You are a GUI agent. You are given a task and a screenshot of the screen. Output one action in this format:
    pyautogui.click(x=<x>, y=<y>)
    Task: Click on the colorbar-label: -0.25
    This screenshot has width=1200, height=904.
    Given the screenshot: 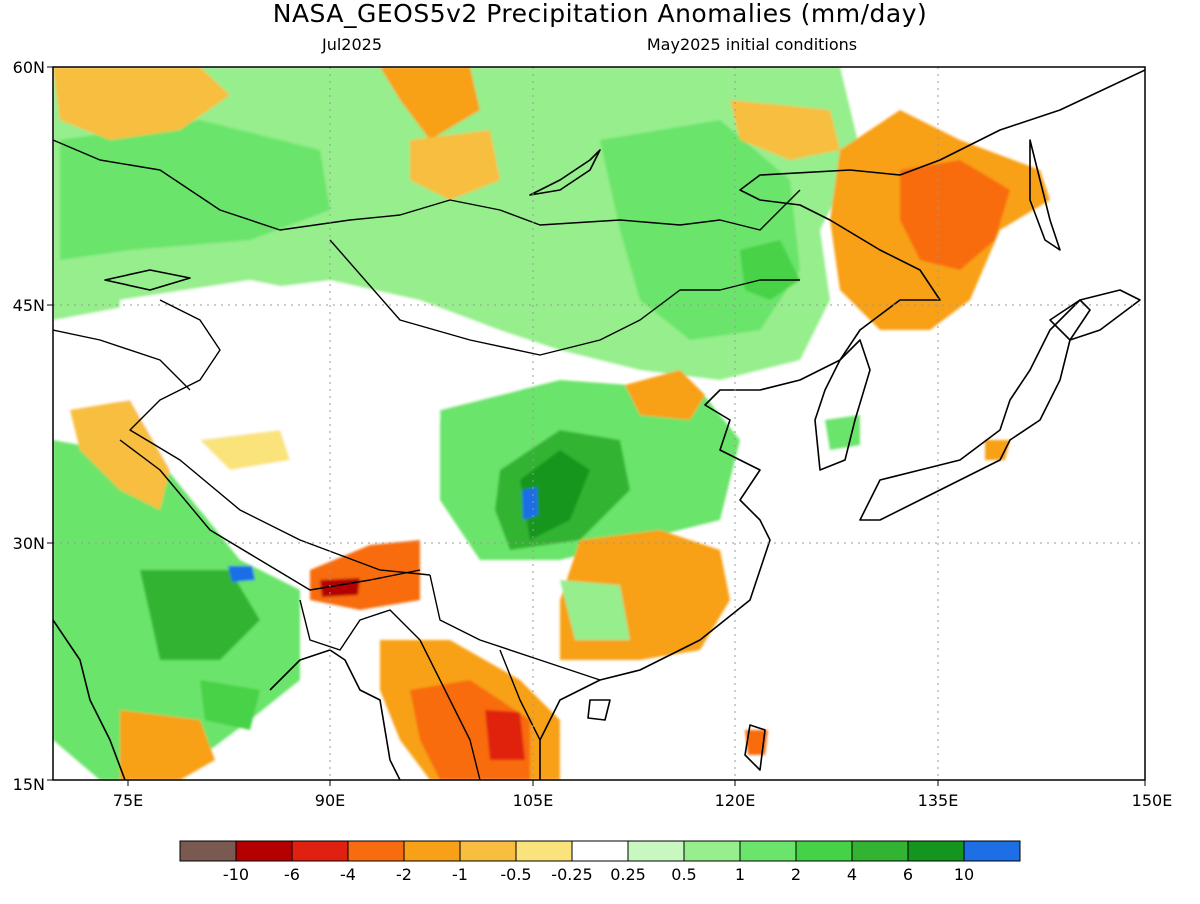 What is the action you would take?
    pyautogui.click(x=571, y=874)
    